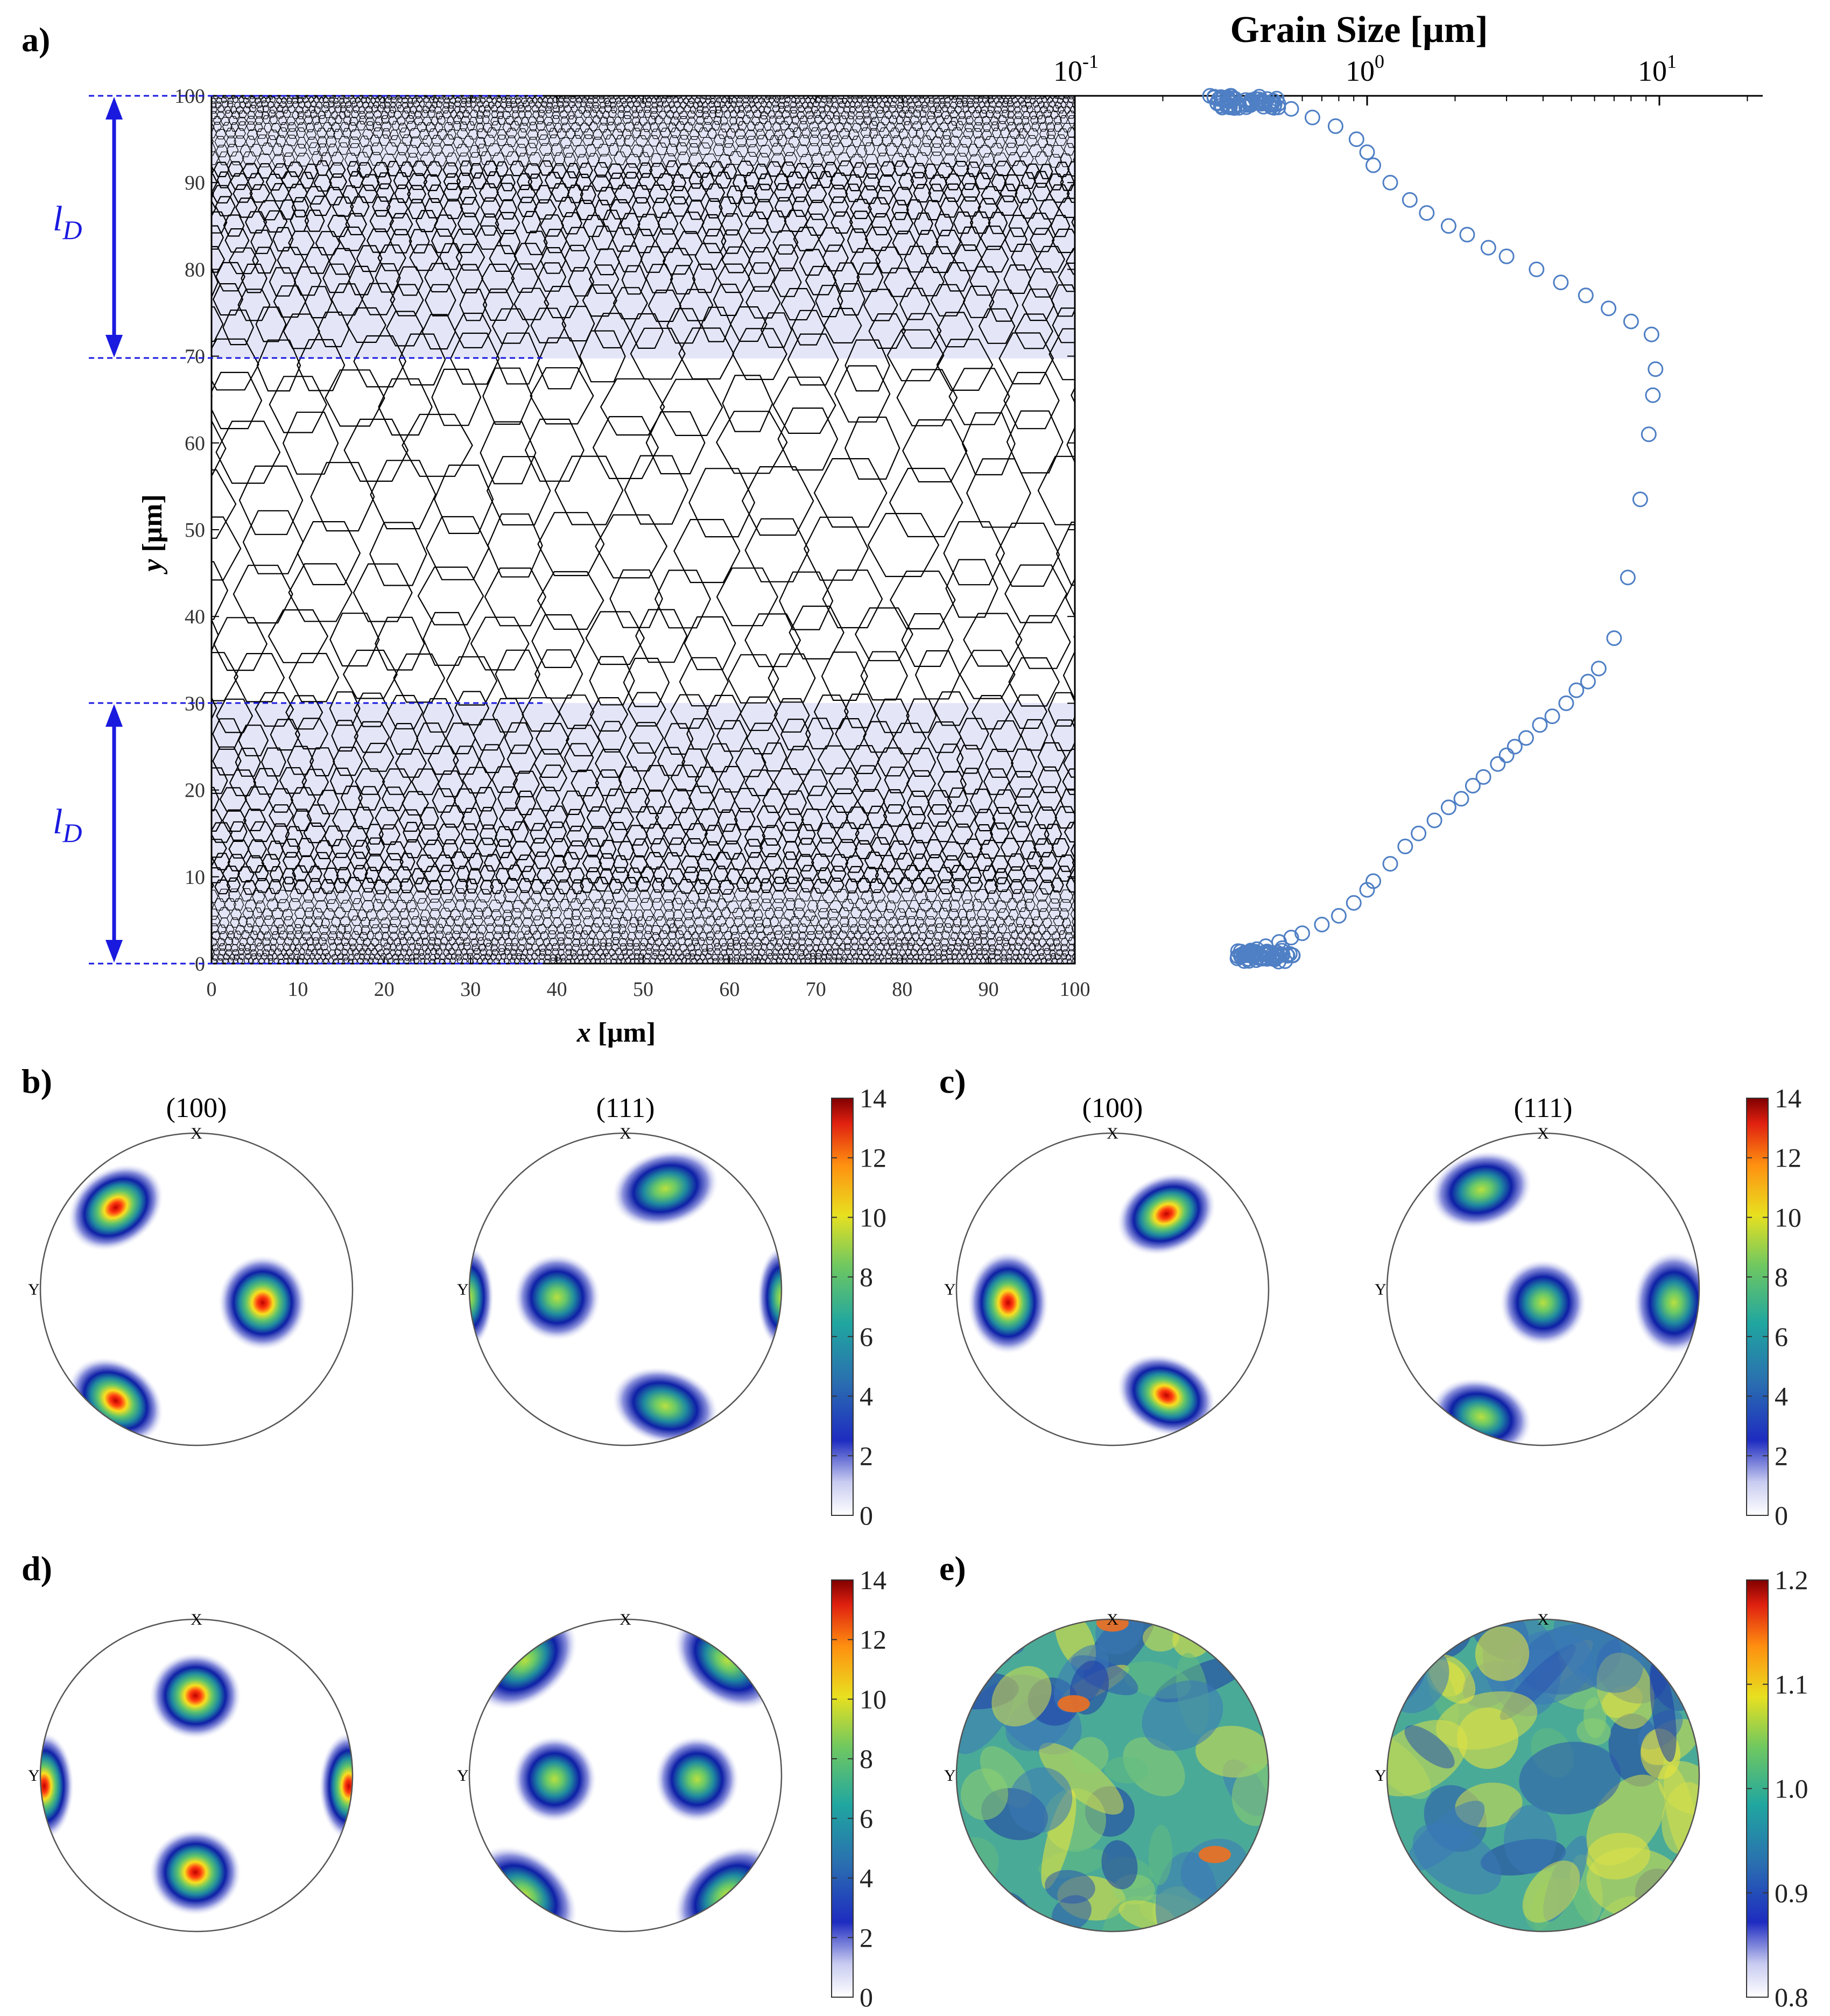 Image resolution: width=1830 pixels, height=2016 pixels. Describe the element at coordinates (643, 227) in the screenshot. I see `gradient-zone-top` at that location.